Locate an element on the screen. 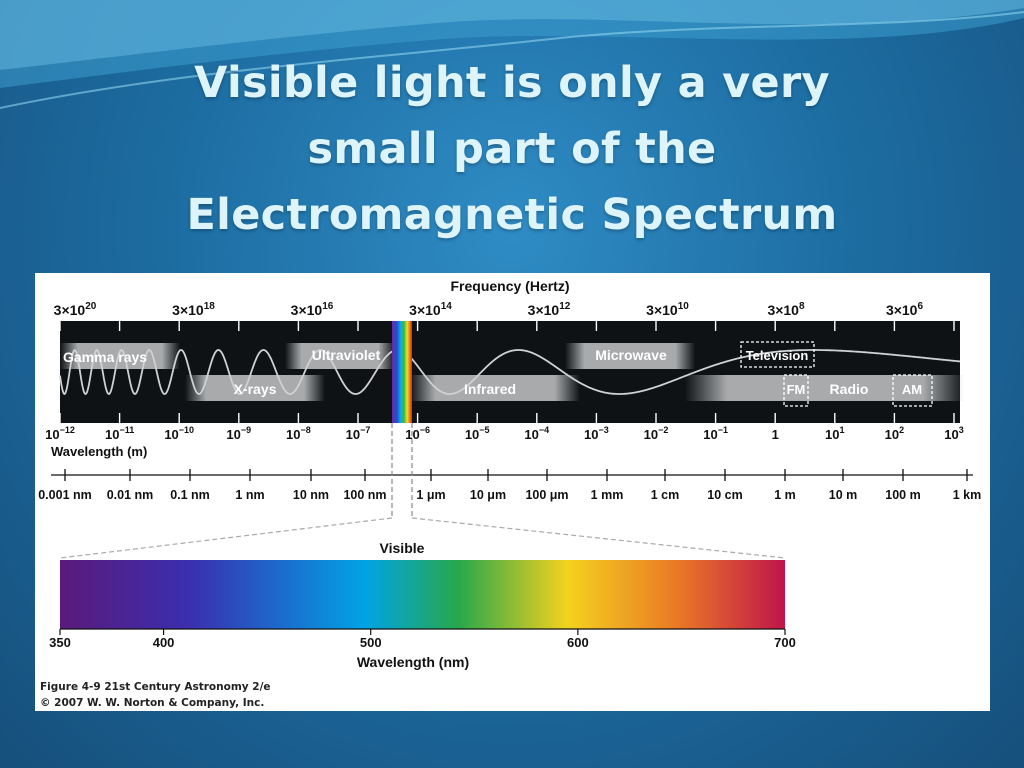 This screenshot has height=768, width=1024. frequency-tick-label: 3×10¹⁰ is located at coordinates (667, 309).